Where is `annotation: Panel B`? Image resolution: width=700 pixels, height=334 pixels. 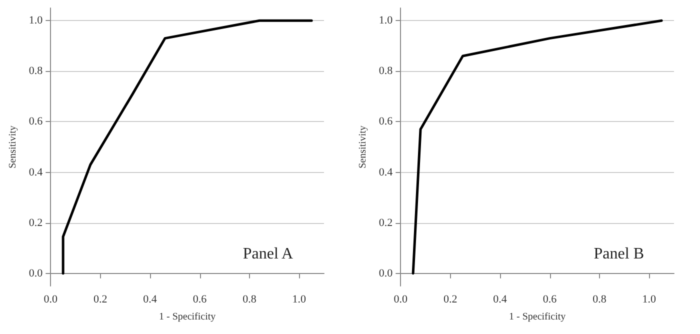
annotation: Panel B is located at coordinates (619, 254).